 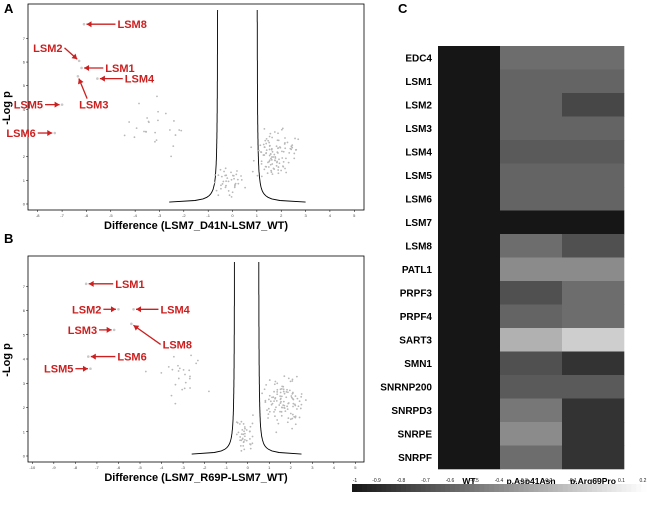 What do you see at coordinates (24, 334) in the screenshot?
I see `y-tick-label: 5` at bounding box center [24, 334].